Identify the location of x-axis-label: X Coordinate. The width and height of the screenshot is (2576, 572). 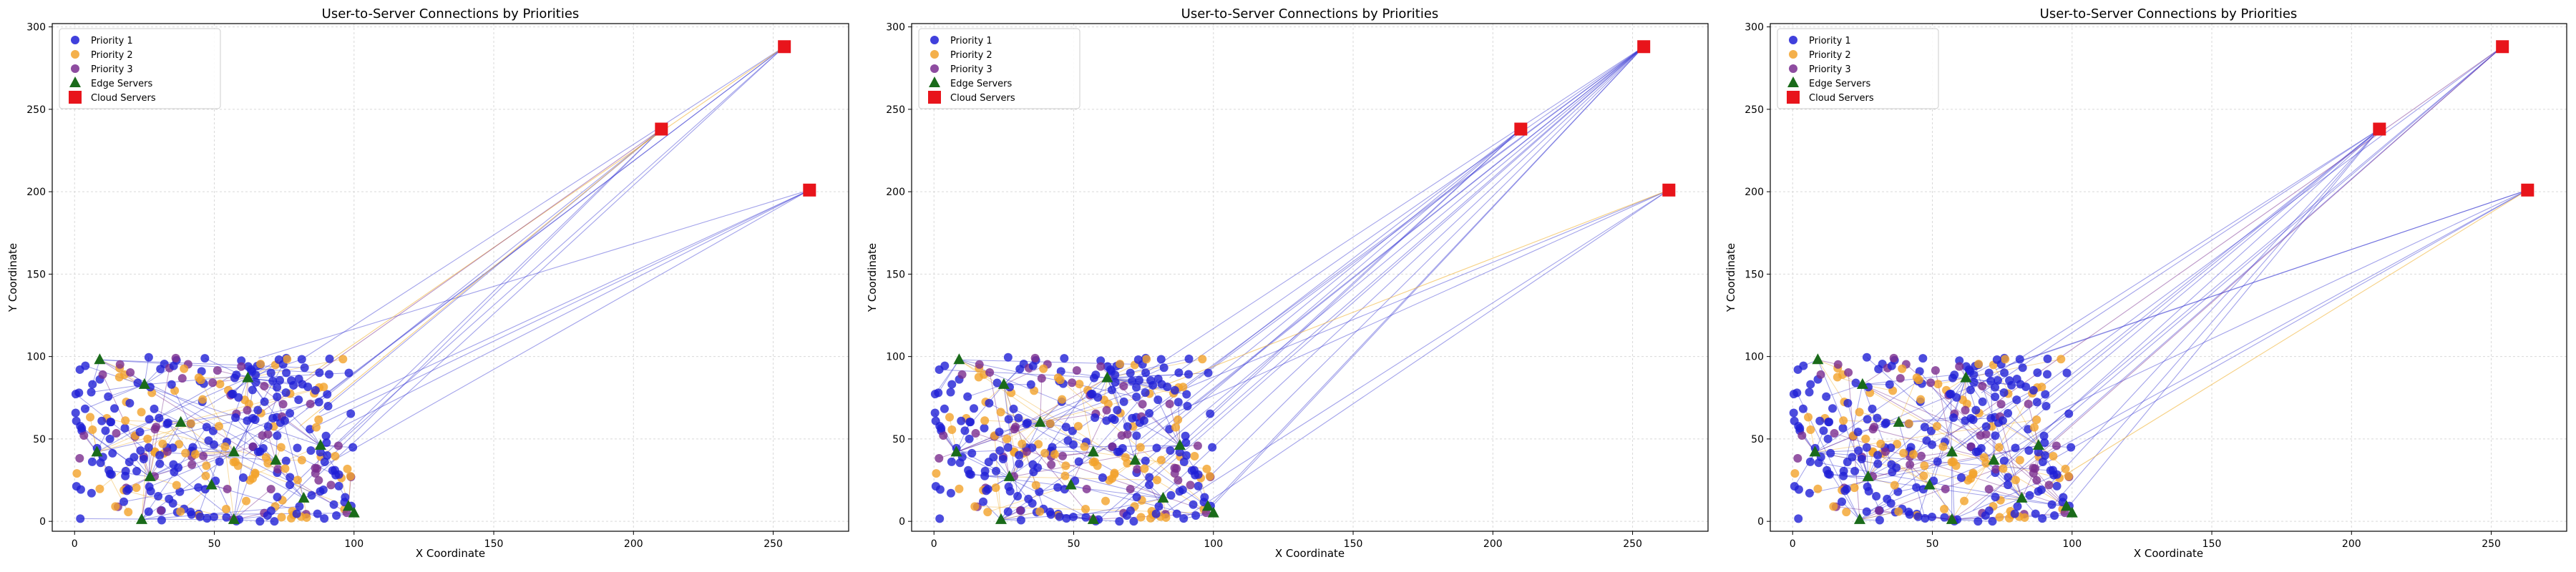
(1310, 553).